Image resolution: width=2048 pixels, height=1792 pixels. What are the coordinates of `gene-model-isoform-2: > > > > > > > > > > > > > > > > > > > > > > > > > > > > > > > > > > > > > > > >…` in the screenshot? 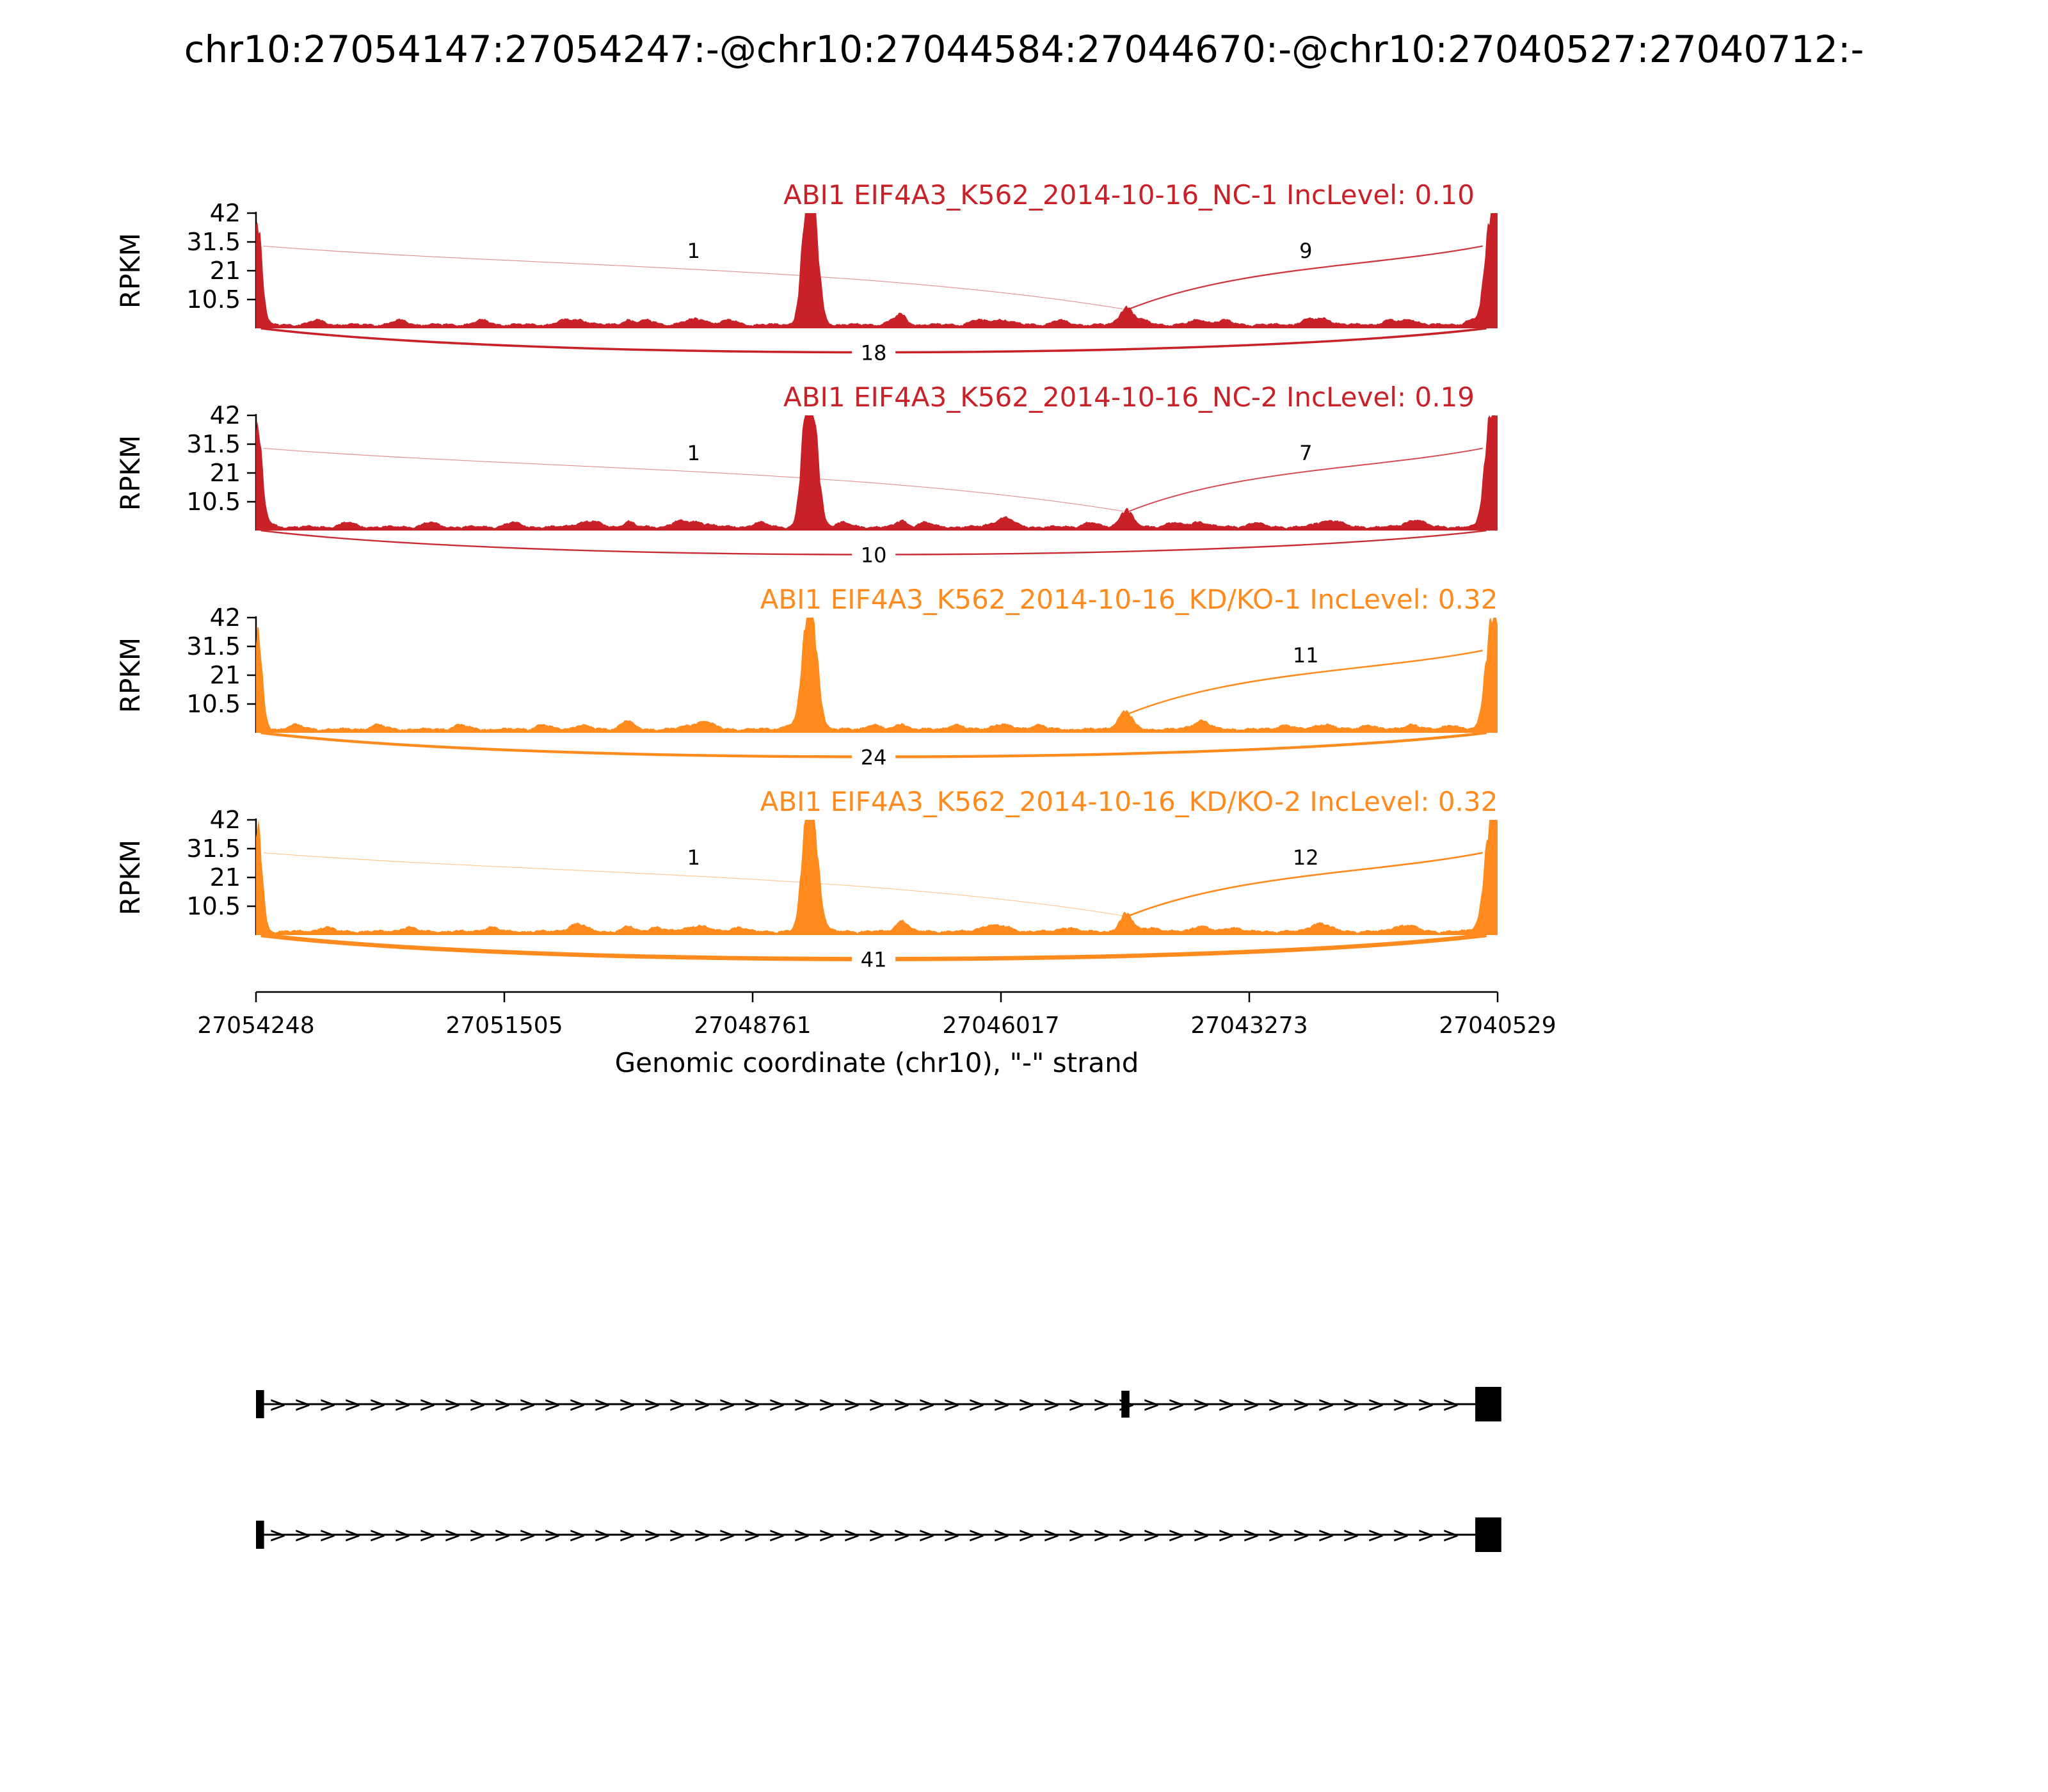 It's located at (878, 1534).